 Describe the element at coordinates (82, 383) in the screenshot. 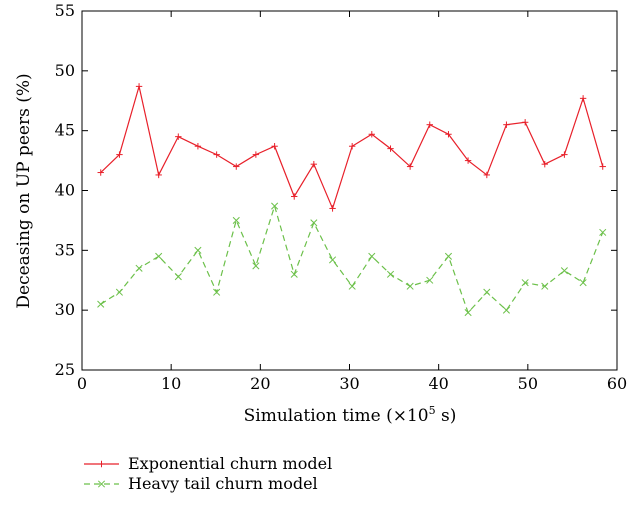

I see `x-tick-label: 0` at that location.